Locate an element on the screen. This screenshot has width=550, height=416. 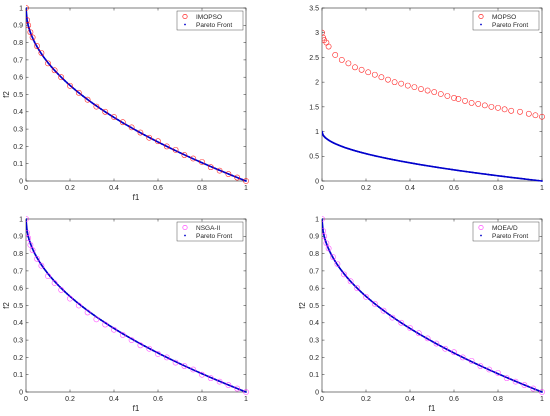
y-tick-label: 0.2 is located at coordinates (18, 147).